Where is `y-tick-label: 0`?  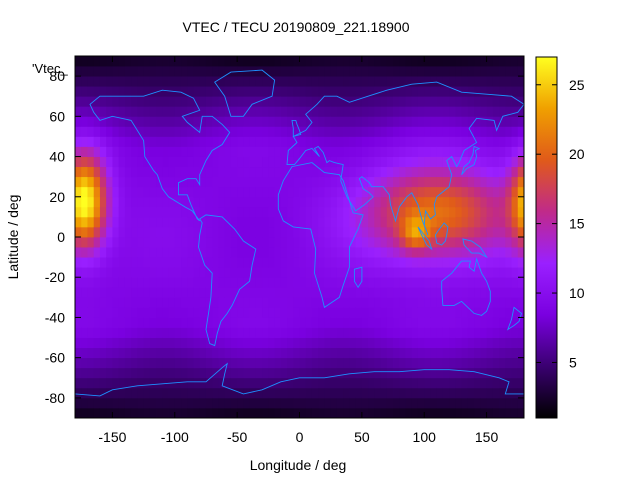 y-tick-label: 0 is located at coordinates (61, 237).